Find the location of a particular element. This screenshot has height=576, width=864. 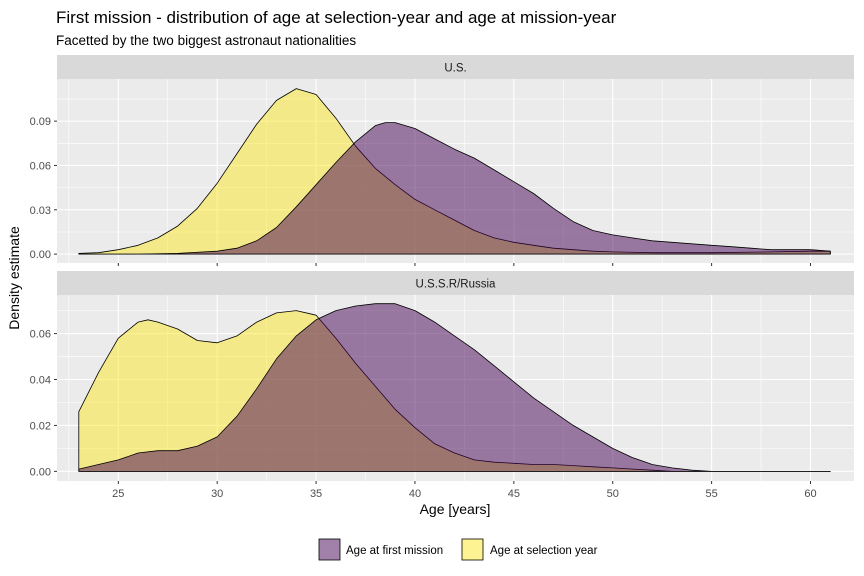

y-tick-label: 0.03 is located at coordinates (40, 211).